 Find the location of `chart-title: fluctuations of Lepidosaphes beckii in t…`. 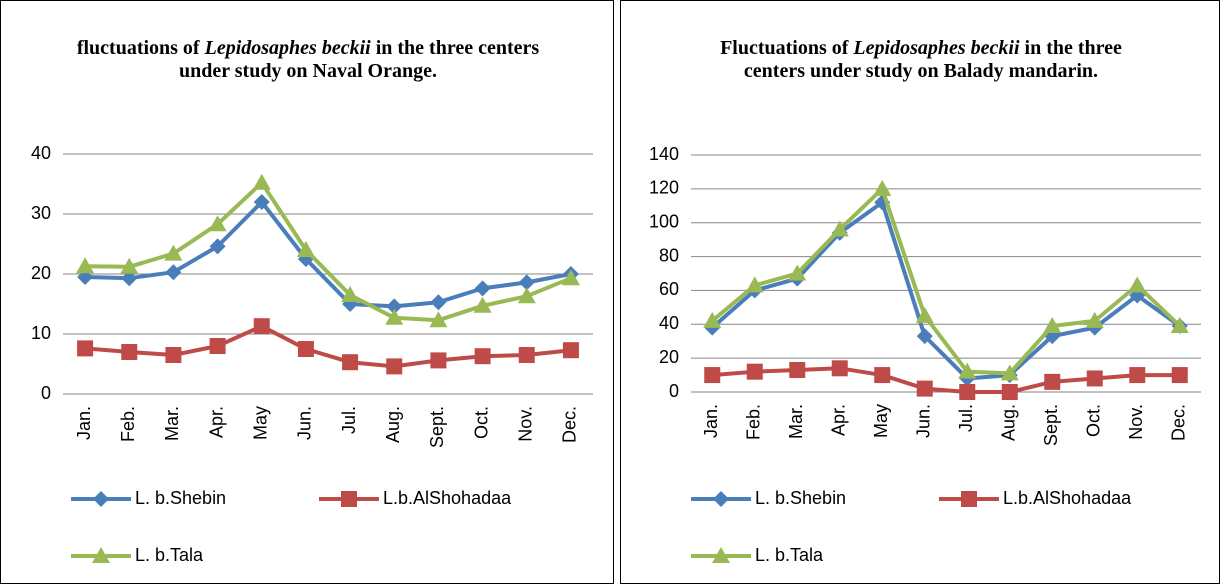

chart-title: fluctuations of Lepidosaphes beckii in t… is located at coordinates (308, 60).